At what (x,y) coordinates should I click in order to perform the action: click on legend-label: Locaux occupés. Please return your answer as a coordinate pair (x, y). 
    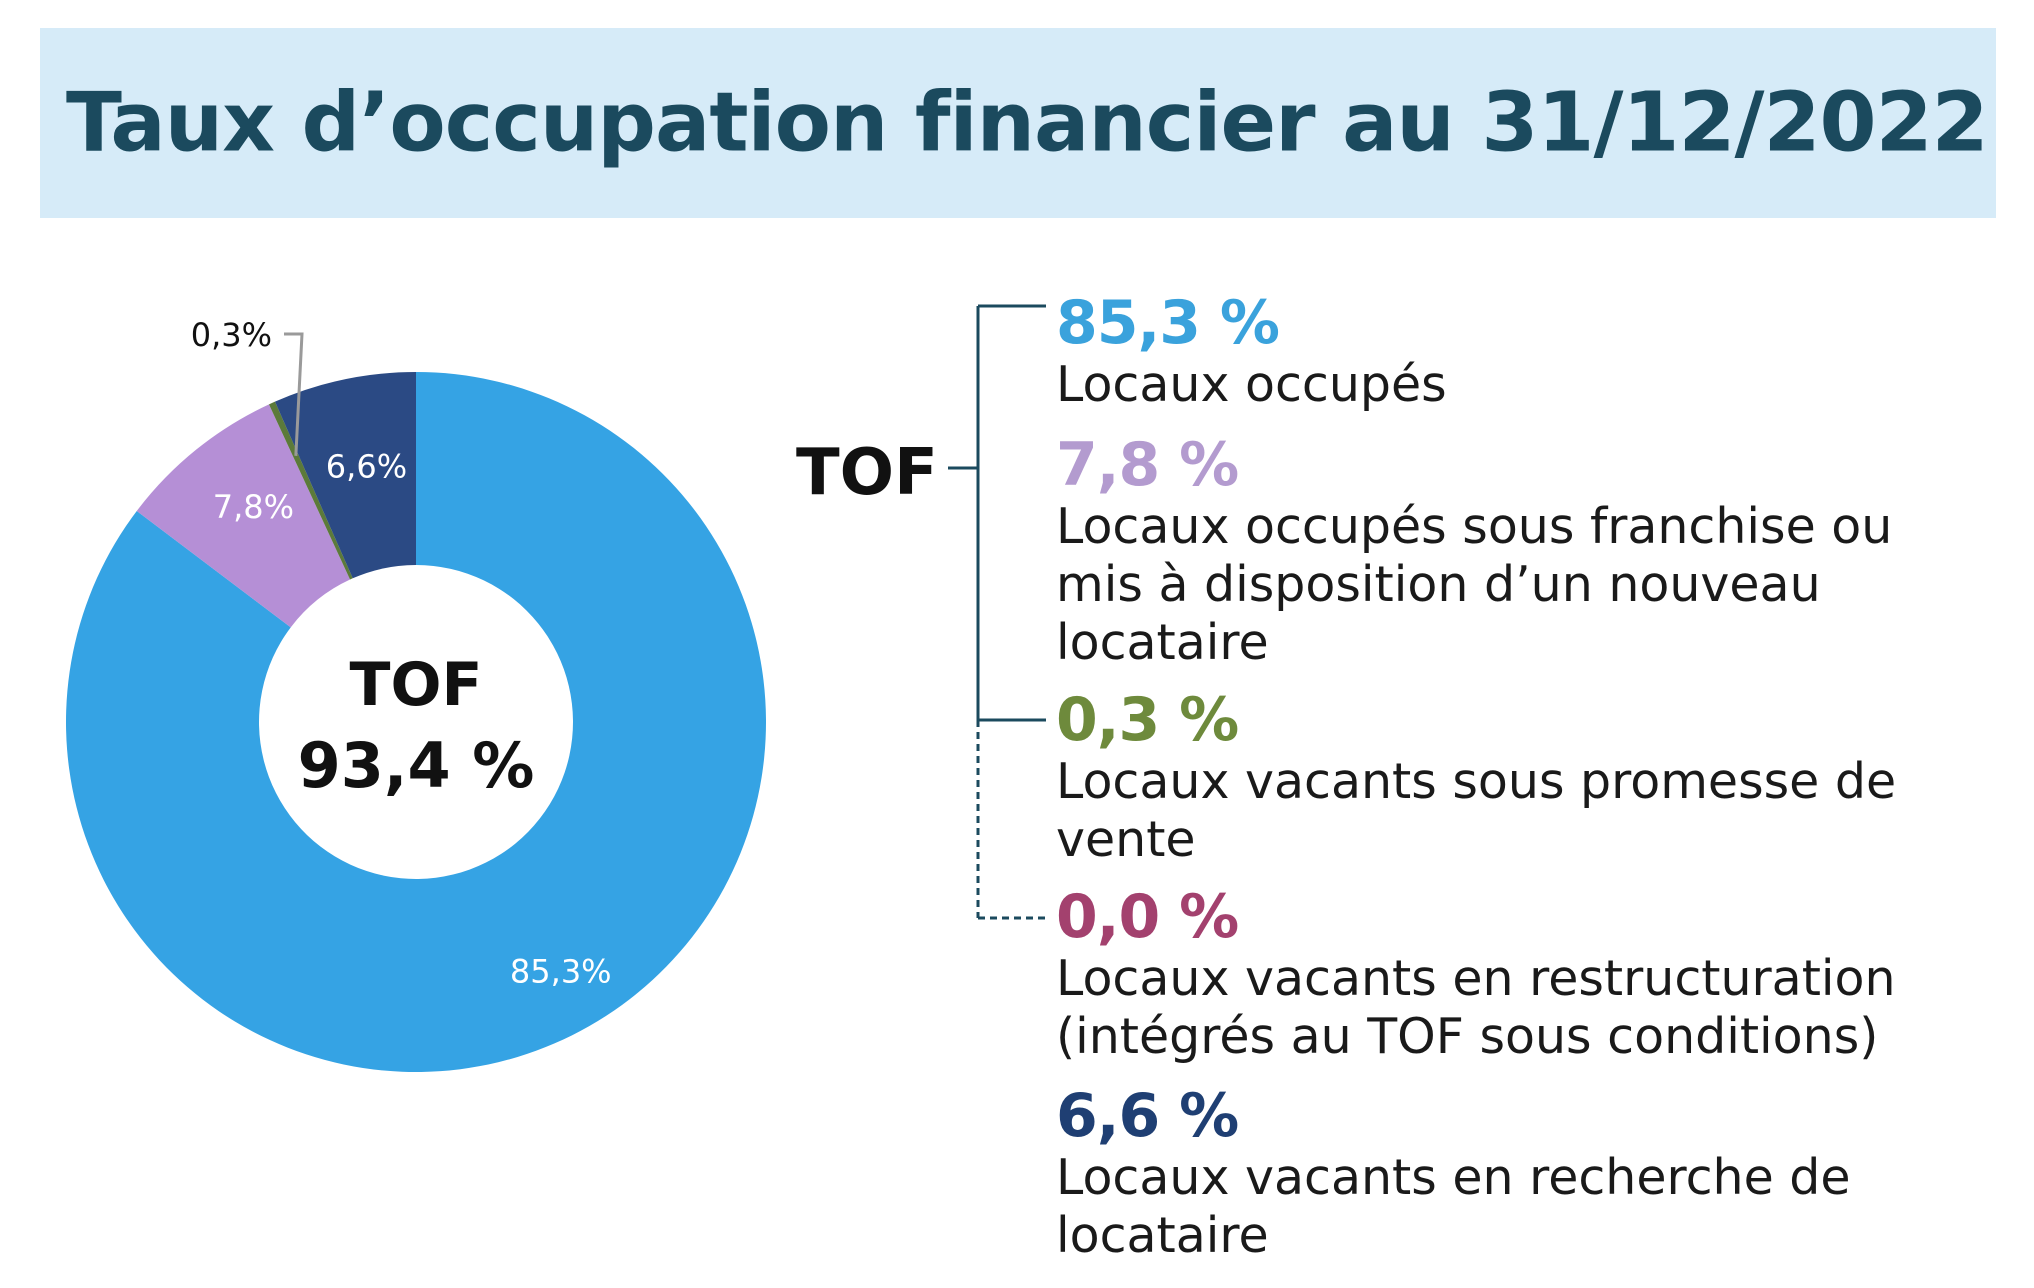
    Looking at the image, I should click on (1251, 384).